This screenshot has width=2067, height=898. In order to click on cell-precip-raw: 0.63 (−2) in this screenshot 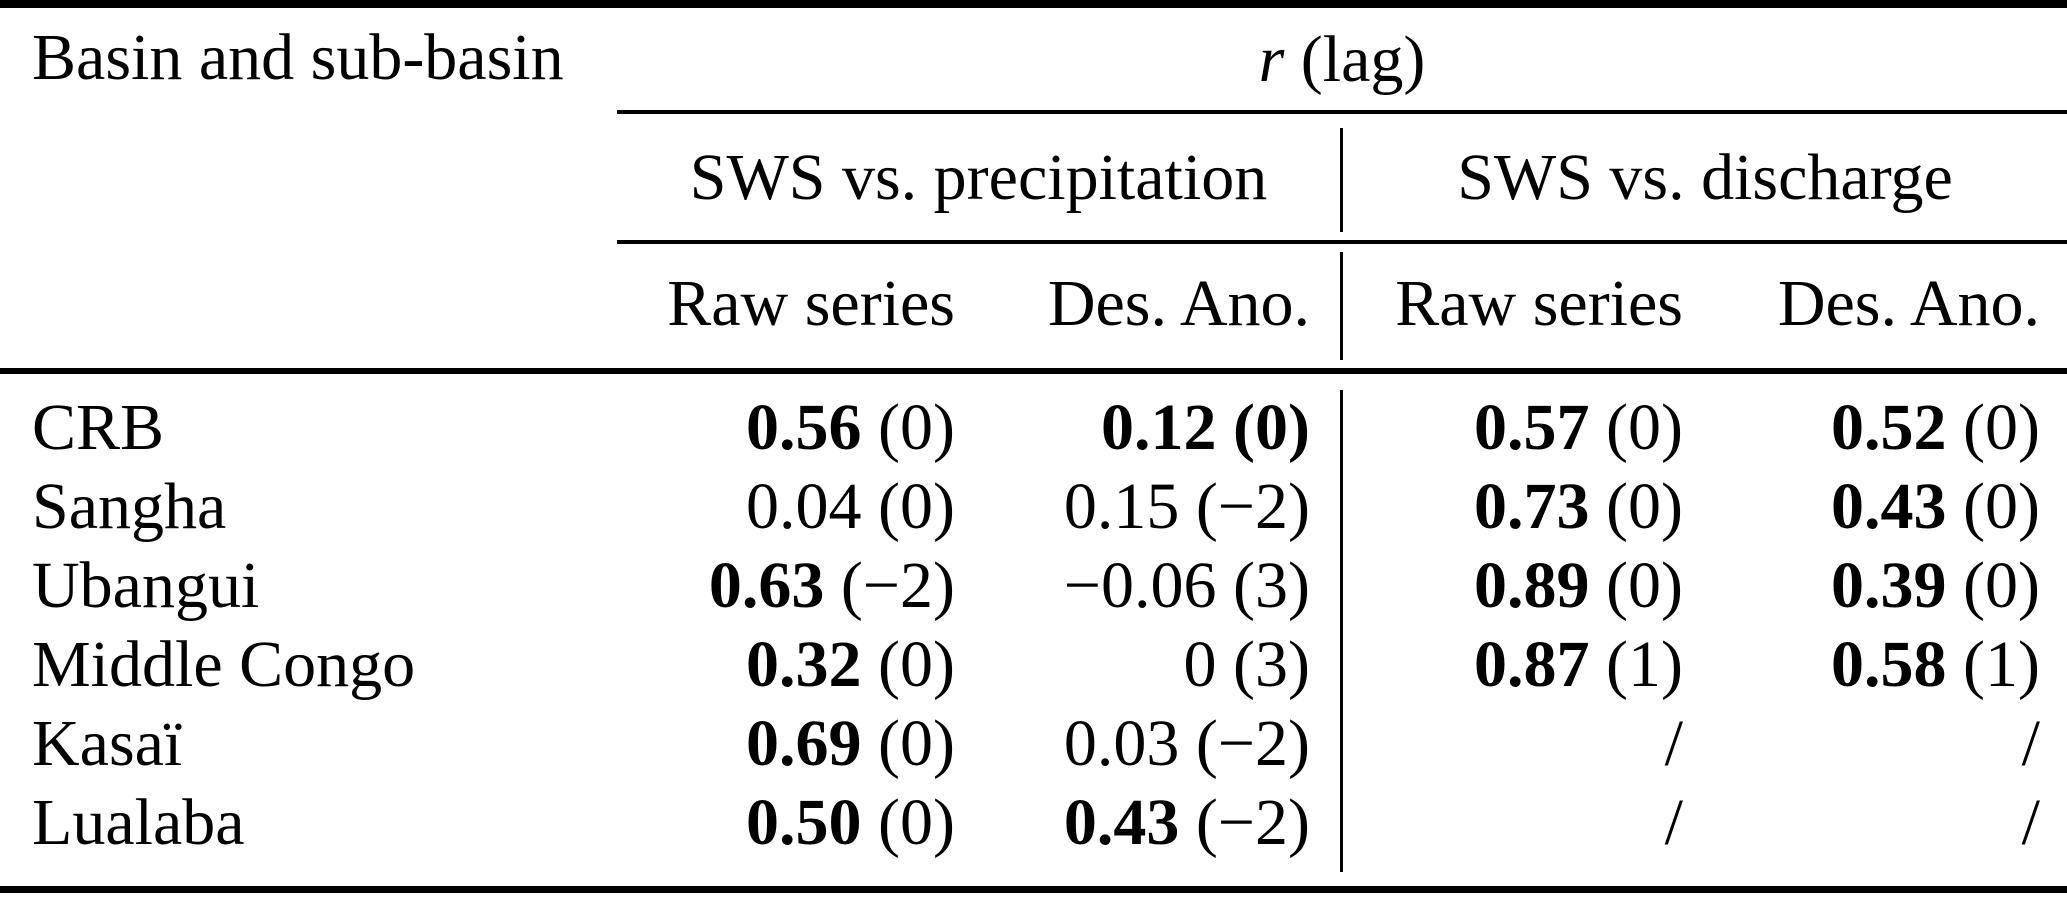, I will do `click(786, 586)`.